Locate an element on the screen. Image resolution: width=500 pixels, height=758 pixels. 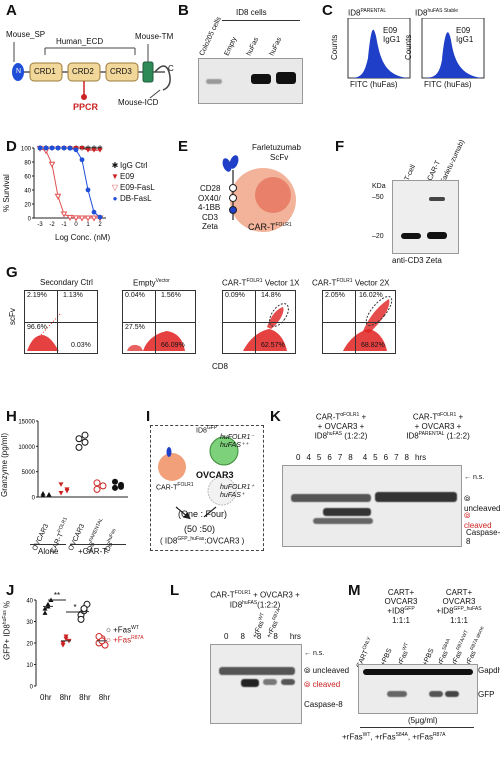
panel-a-letter: A is located at coordinates (11, 10).